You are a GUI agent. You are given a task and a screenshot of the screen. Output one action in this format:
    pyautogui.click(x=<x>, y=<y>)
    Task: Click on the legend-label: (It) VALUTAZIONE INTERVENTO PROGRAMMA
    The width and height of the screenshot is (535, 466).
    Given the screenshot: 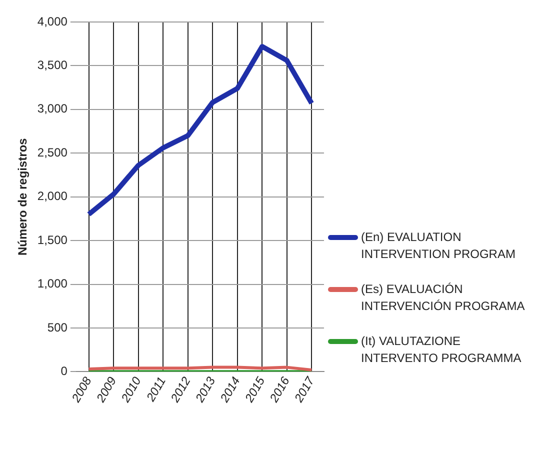 What is the action you would take?
    pyautogui.click(x=441, y=350)
    